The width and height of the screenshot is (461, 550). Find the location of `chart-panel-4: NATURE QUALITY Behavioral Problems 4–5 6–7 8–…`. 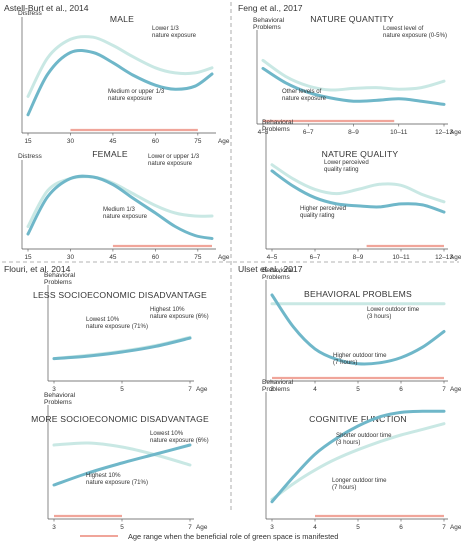

chart-panel-4: NATURE QUALITY Behavioral Problems 4–5 6–7 8–… is located at coordinates (361, 190).